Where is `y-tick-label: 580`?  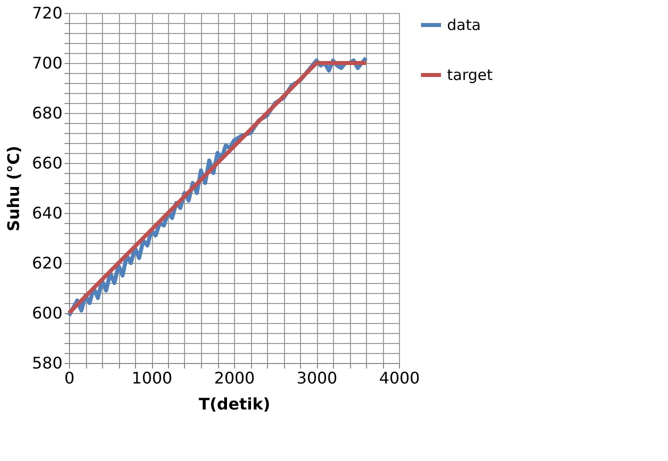 y-tick-label: 580 is located at coordinates (47, 363).